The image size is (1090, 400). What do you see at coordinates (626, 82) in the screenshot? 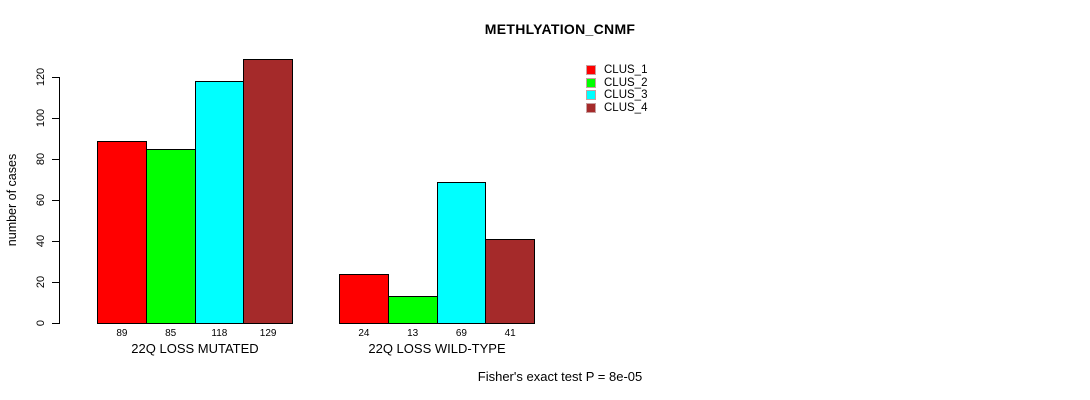
I see `legend-label: CLUS_2` at bounding box center [626, 82].